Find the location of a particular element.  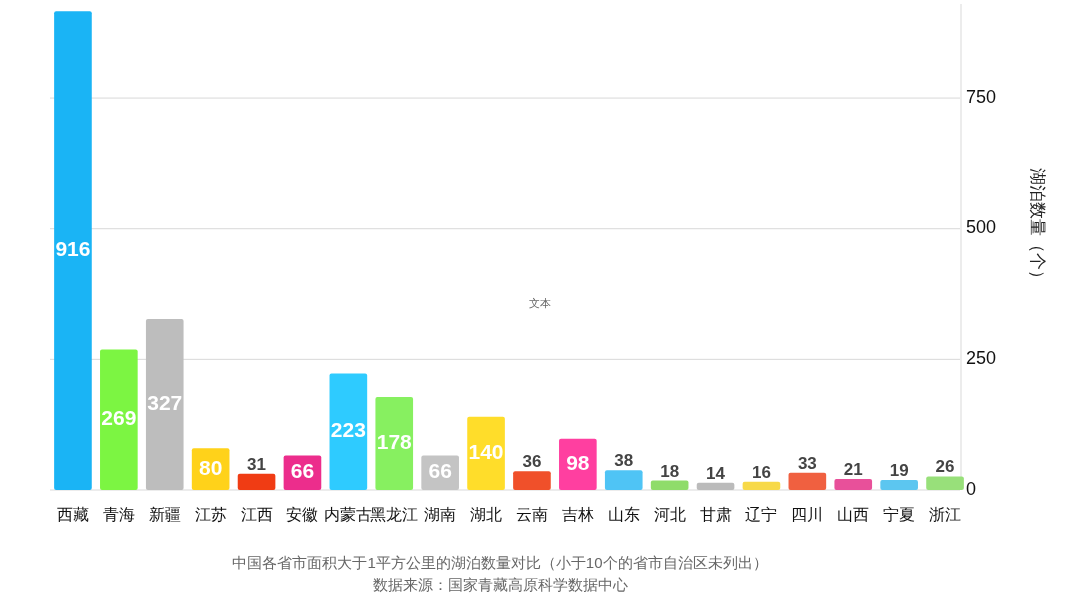

x-tick-label: 西藏 is located at coordinates (72, 514).